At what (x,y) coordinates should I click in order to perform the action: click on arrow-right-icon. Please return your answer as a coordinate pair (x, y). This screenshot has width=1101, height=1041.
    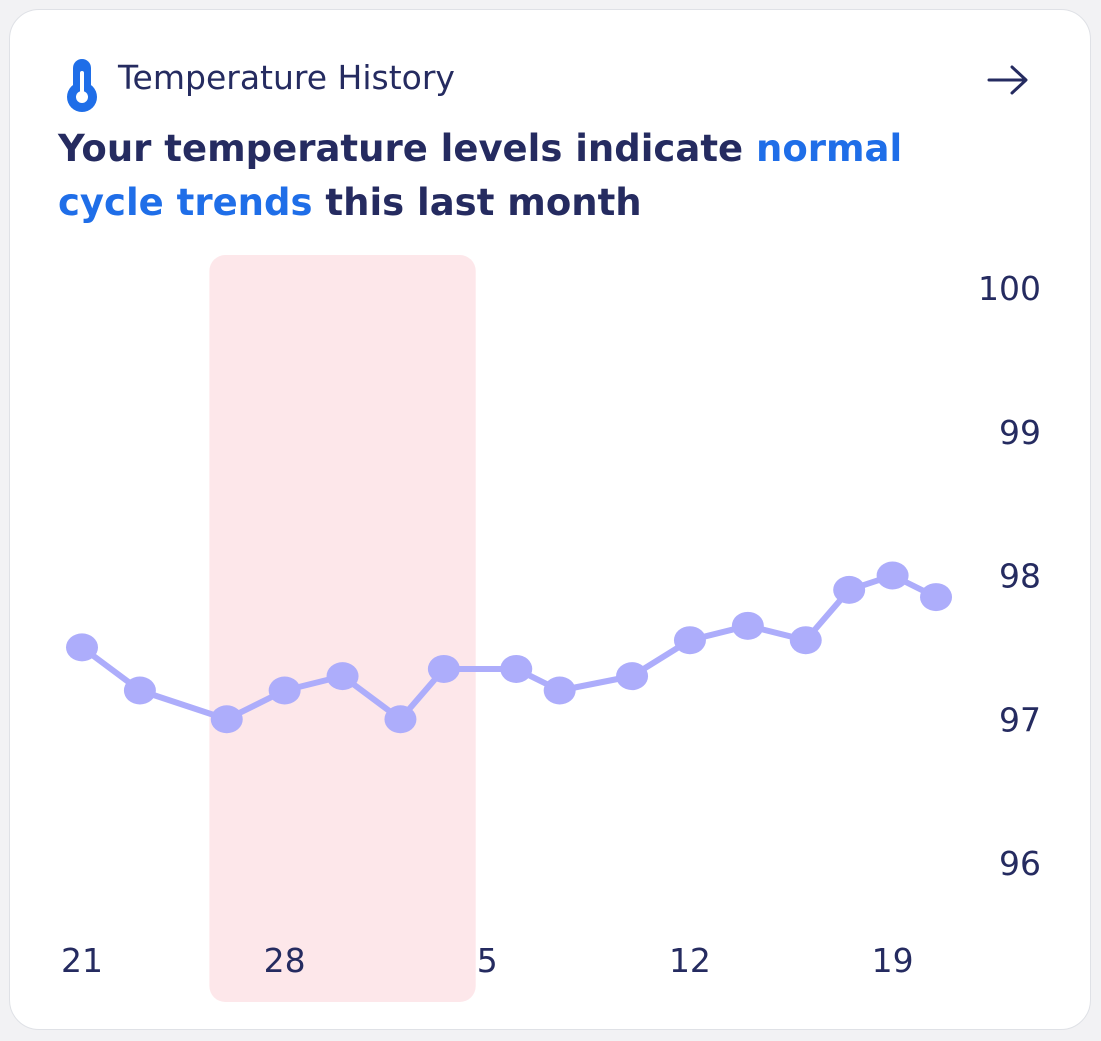
    Looking at the image, I should click on (1007, 80).